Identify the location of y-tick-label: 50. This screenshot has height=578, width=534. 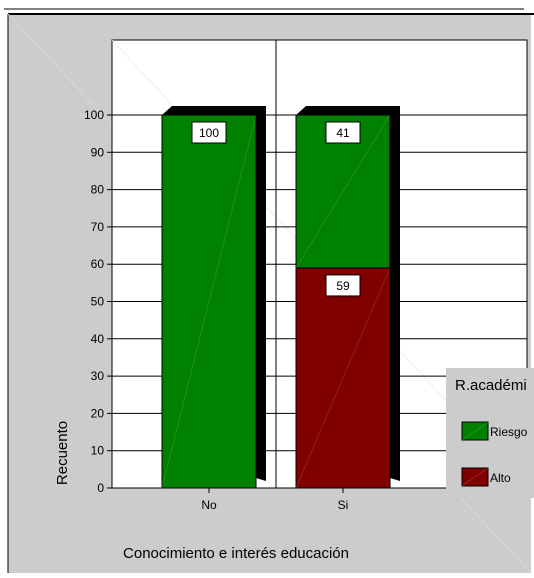
(98, 302).